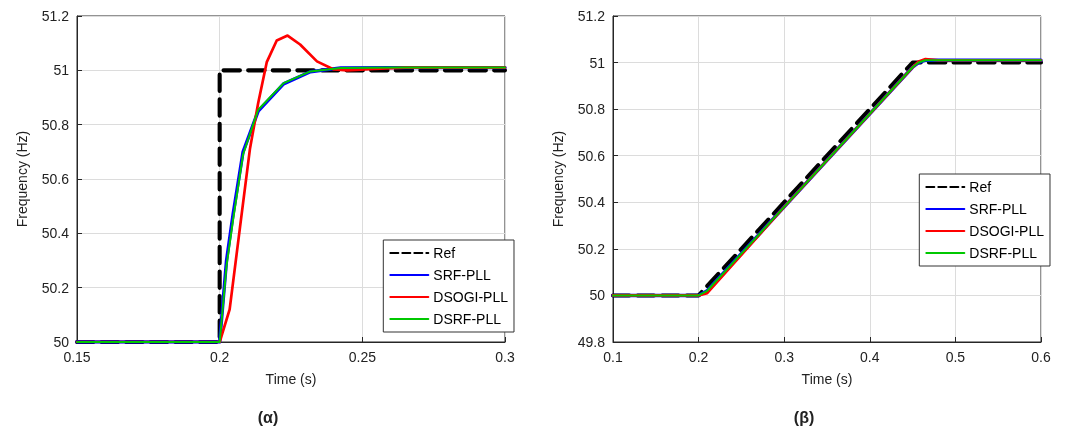 Image resolution: width=1072 pixels, height=434 pixels. Describe the element at coordinates (870, 357) in the screenshot. I see `x-tick-label: 0.4` at that location.